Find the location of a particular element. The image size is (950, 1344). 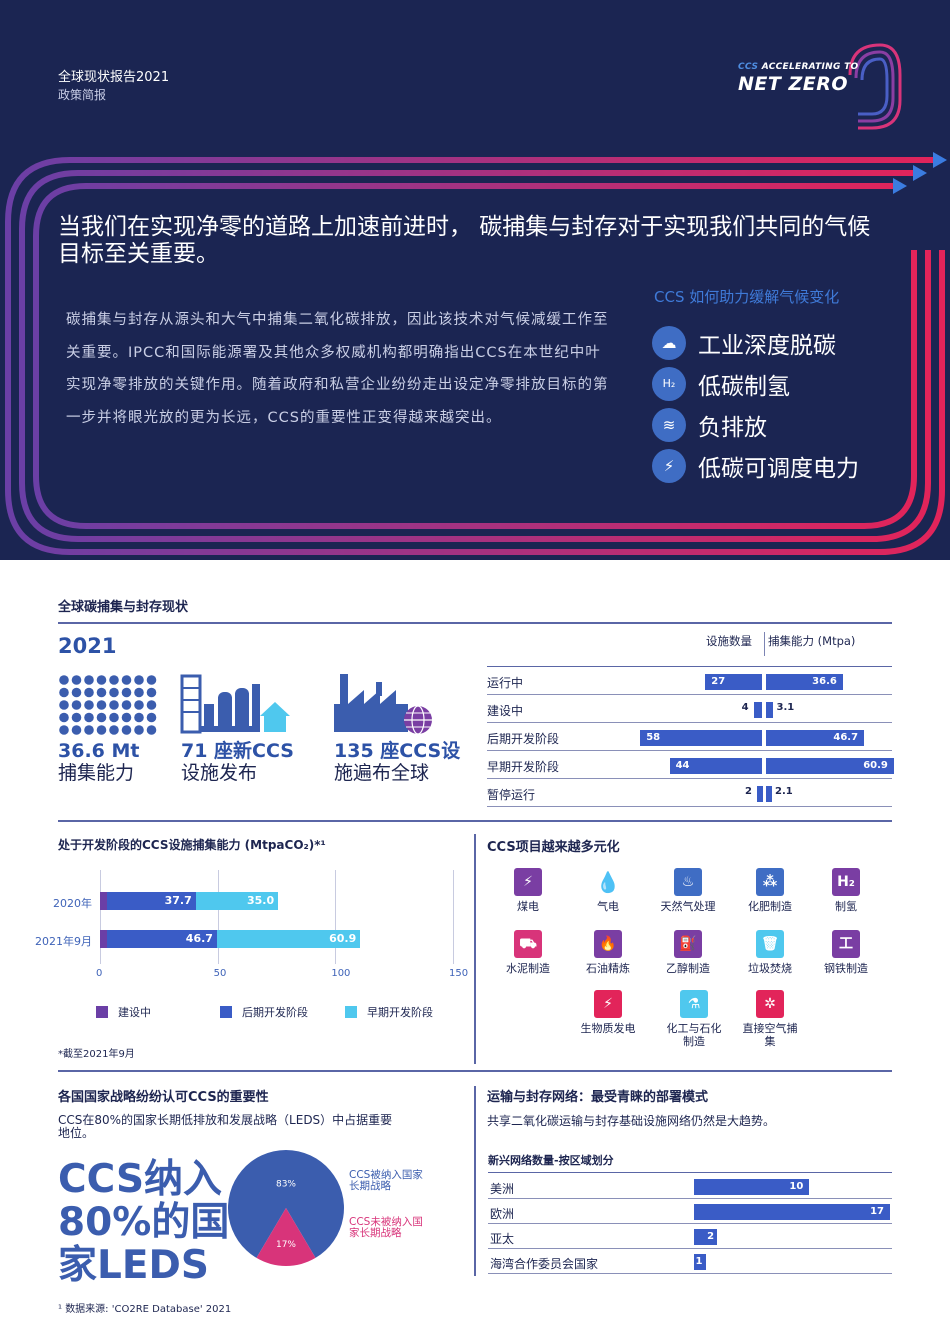

capacity-bar: 46.7 is located at coordinates (815, 738).